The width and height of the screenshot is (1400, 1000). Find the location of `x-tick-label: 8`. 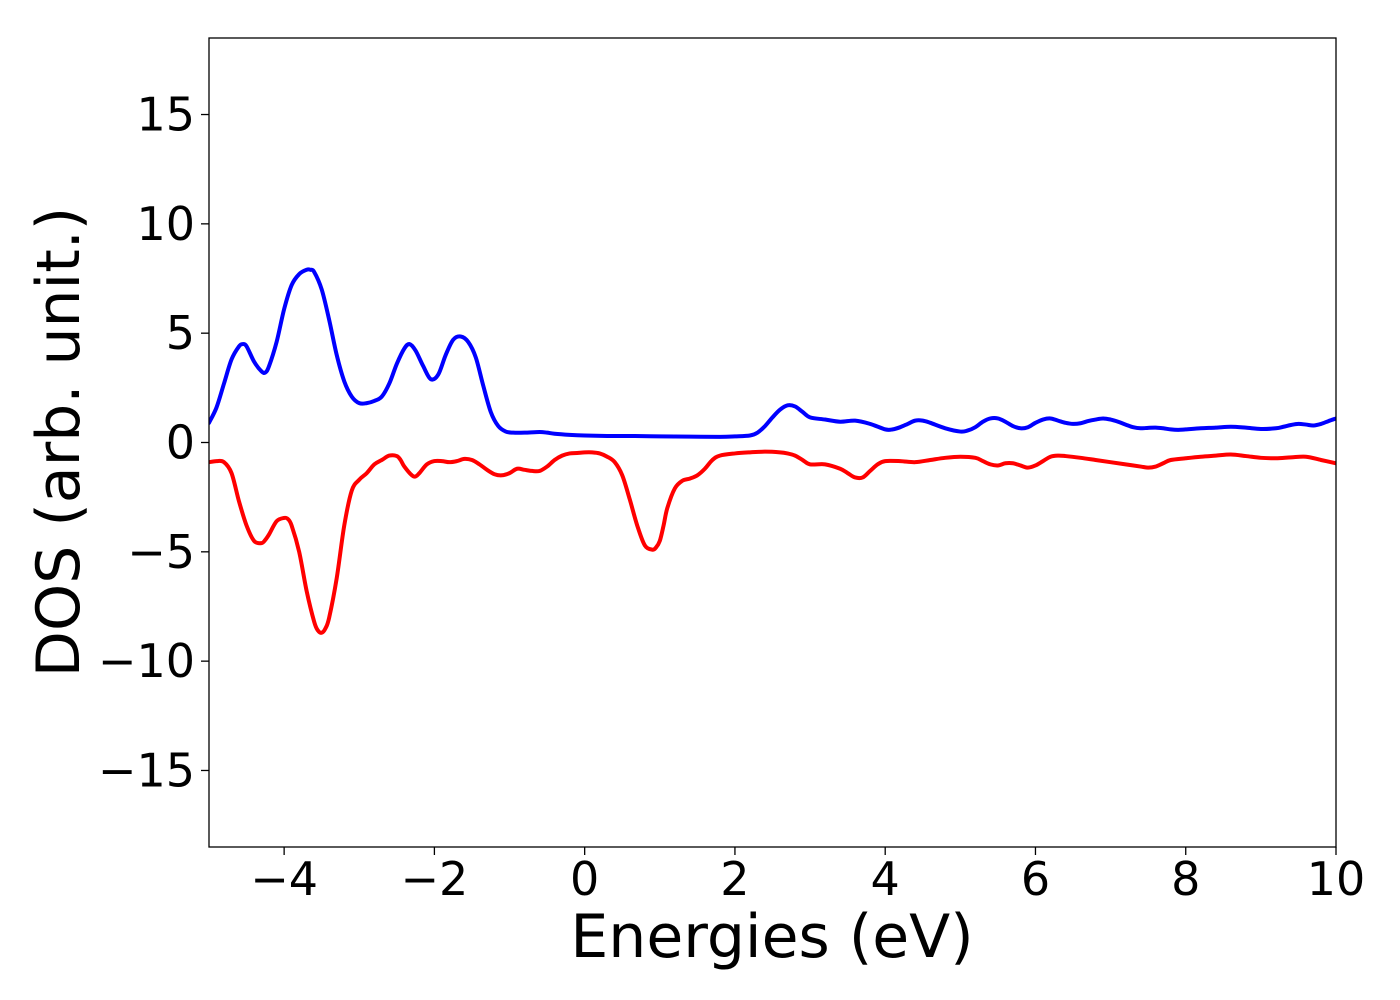

x-tick-label: 8 is located at coordinates (1185, 879).